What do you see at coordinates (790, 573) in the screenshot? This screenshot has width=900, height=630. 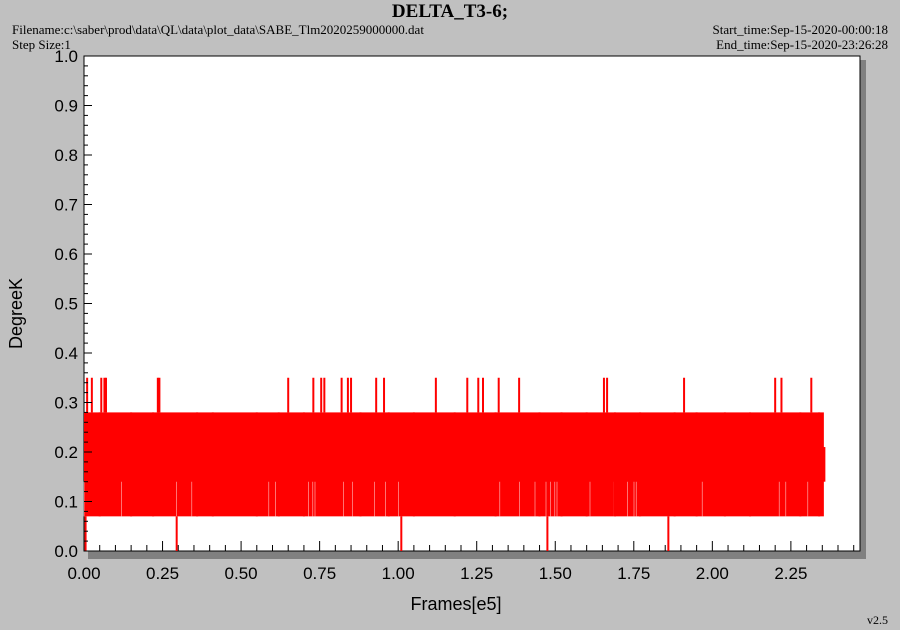 I see `x-tick-label: 2.25` at bounding box center [790, 573].